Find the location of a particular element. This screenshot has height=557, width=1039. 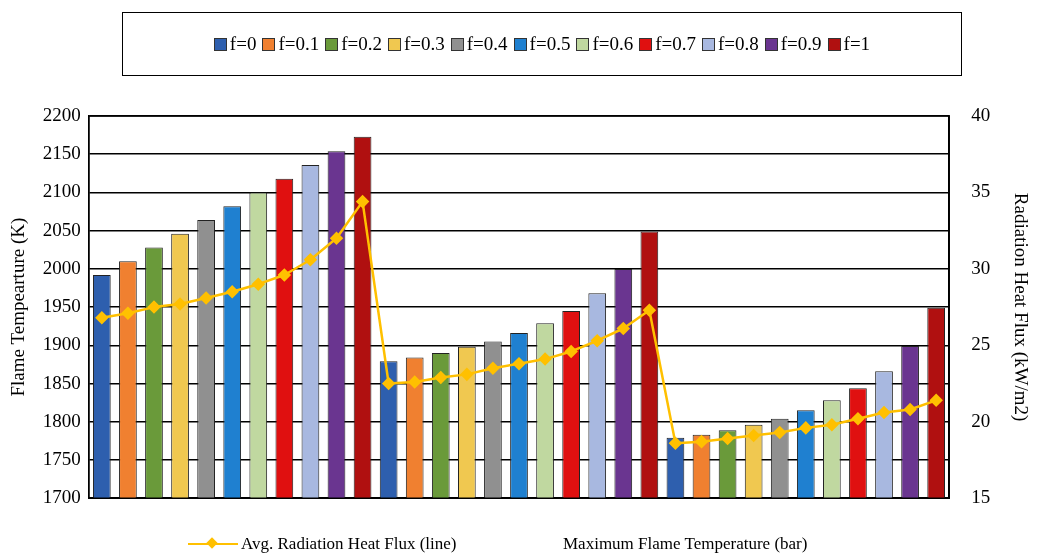

y-tick-label: 1800 is located at coordinates (61, 420).